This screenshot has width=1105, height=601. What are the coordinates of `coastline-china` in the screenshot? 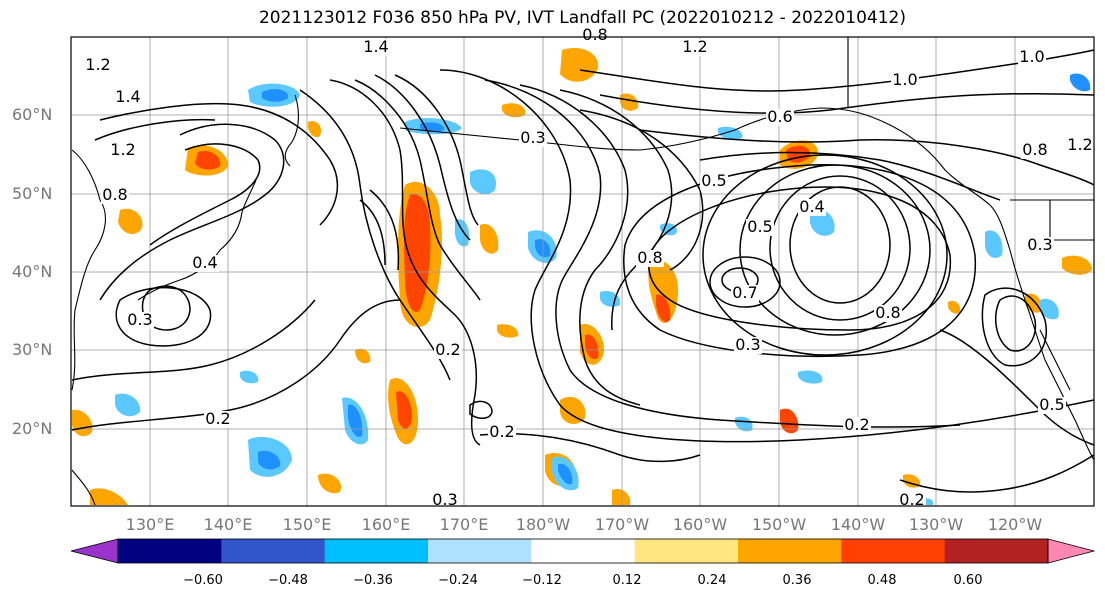 It's located at (83, 487).